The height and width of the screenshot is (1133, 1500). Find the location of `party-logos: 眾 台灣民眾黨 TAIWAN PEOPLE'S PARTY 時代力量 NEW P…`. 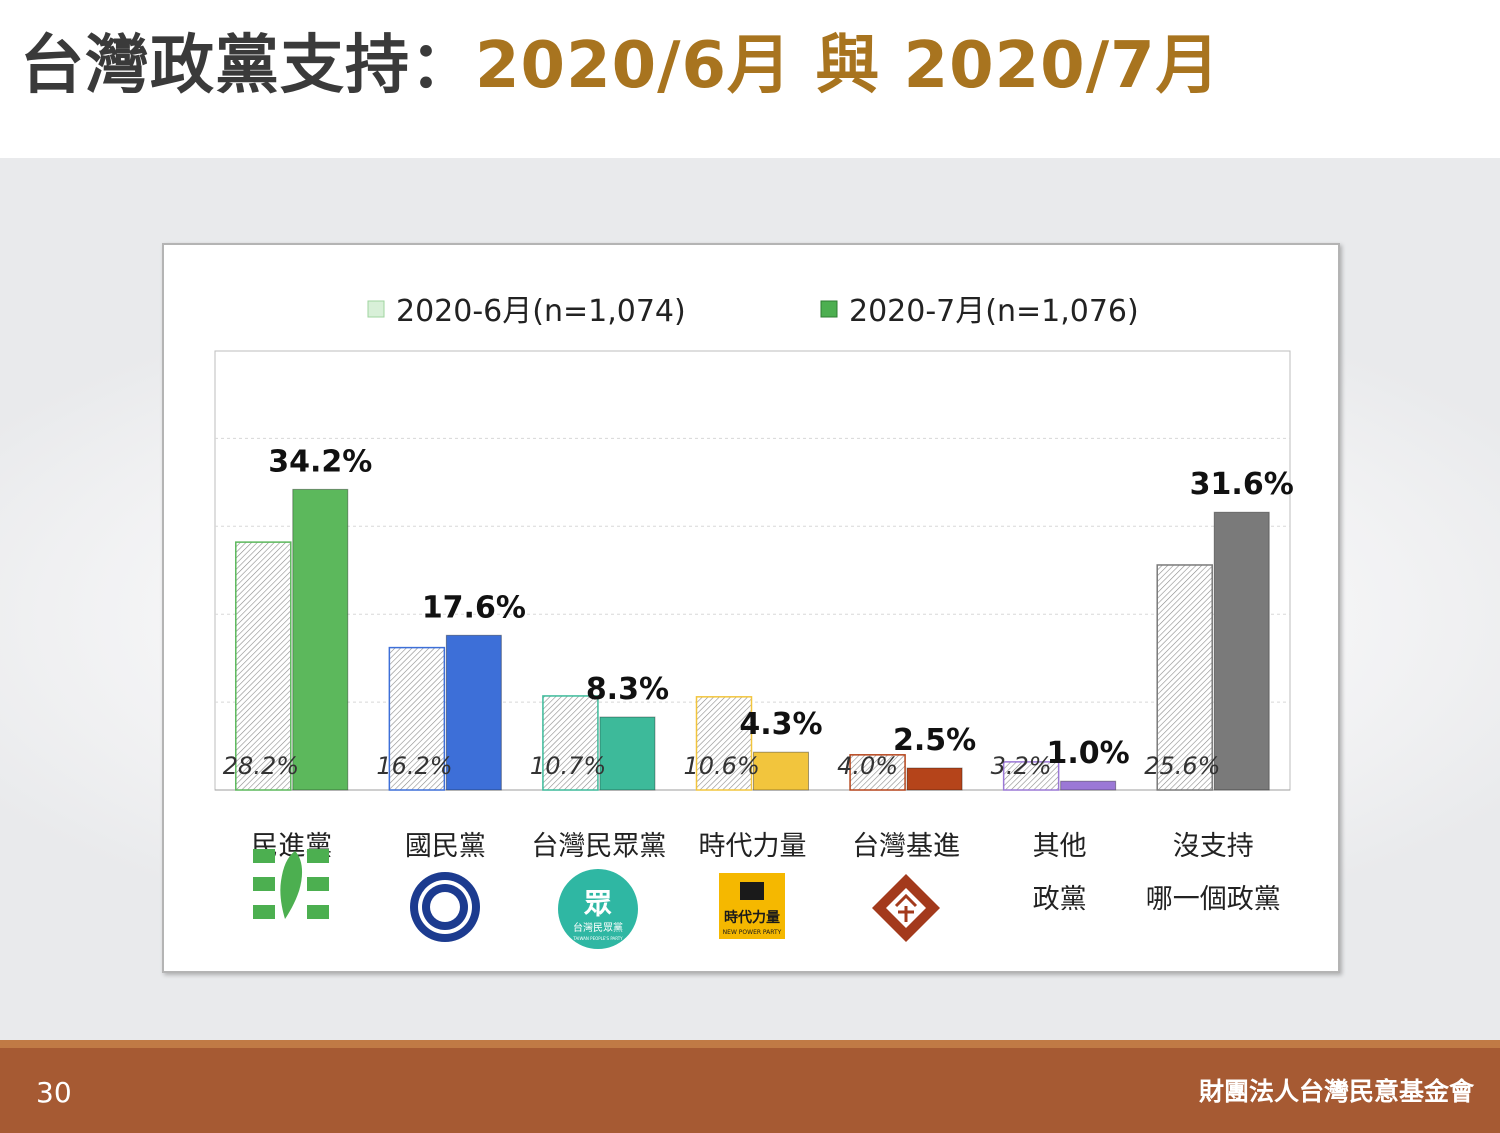

party-logos: 眾 台灣民眾黨 TAIWAN PEOPLE'S PARTY 時代力量 NEW P… is located at coordinates (596, 899).